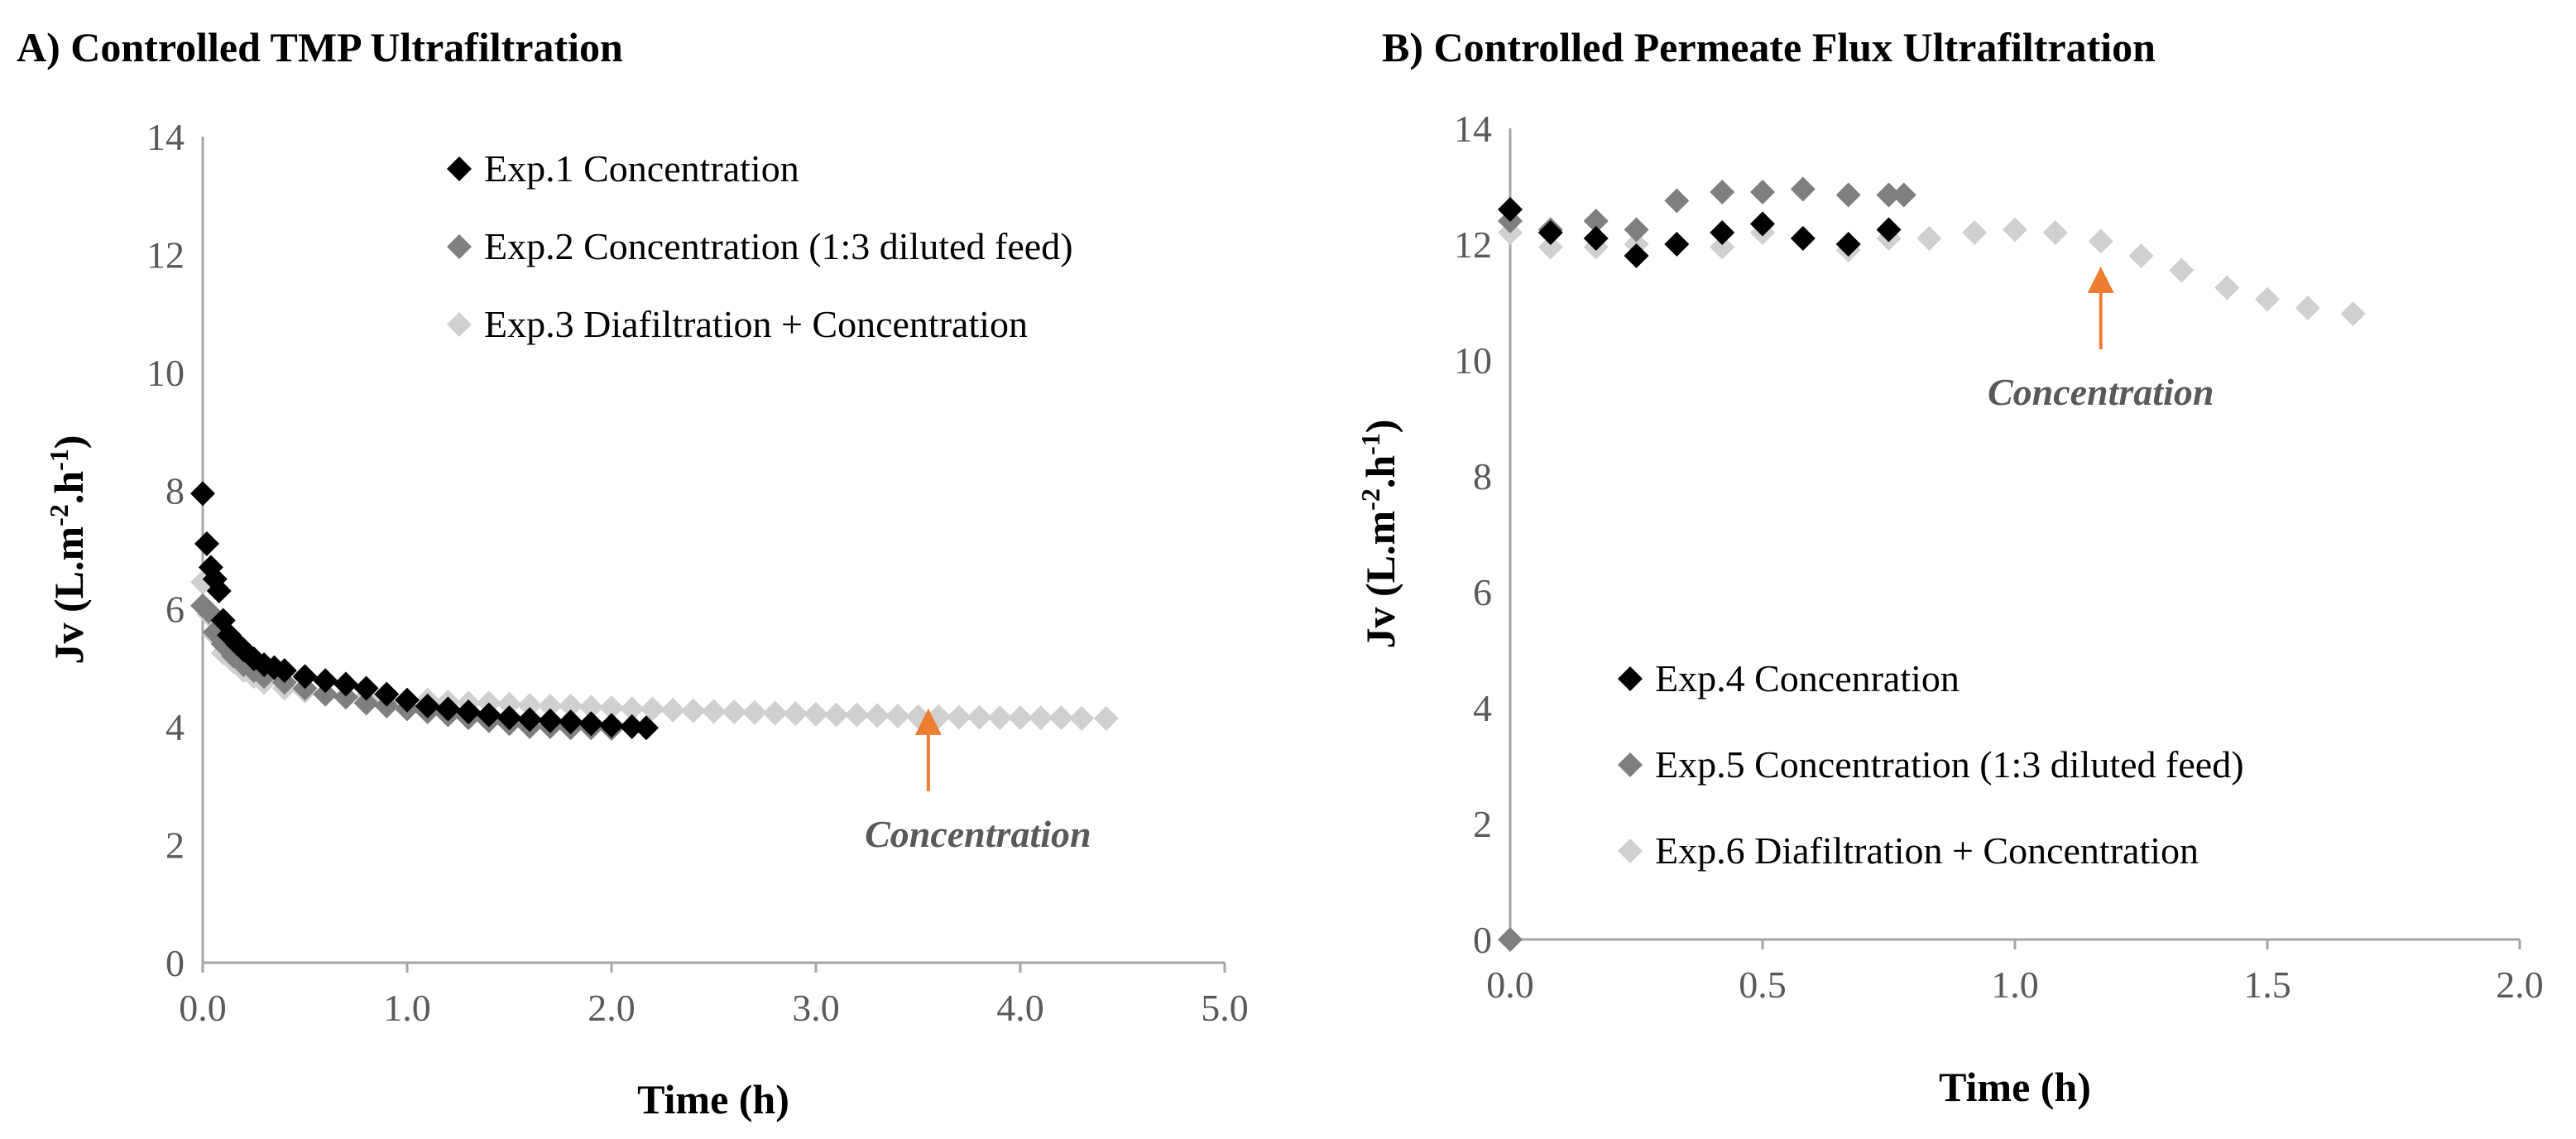 Image resolution: width=2576 pixels, height=1139 pixels. What do you see at coordinates (1927, 850) in the screenshot?
I see `legend-label: Exp.6 Diafiltration + Concentration` at bounding box center [1927, 850].